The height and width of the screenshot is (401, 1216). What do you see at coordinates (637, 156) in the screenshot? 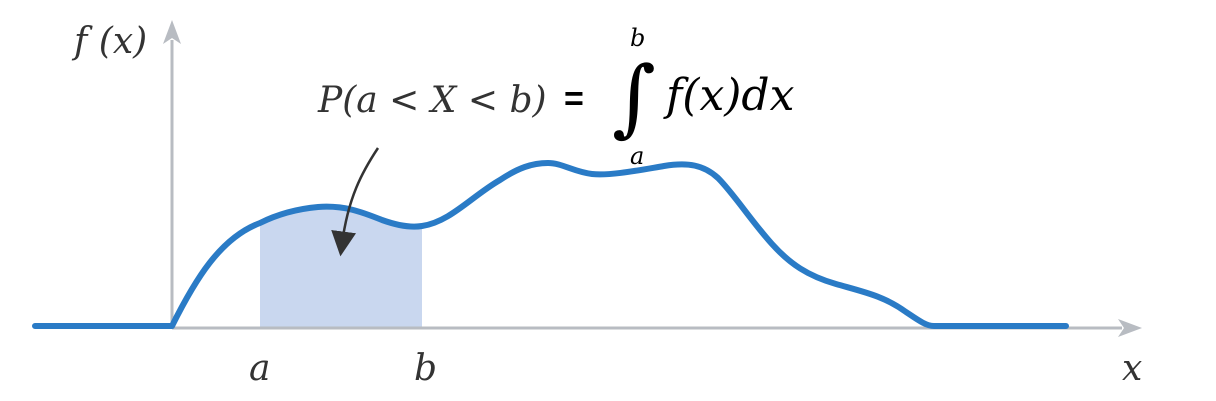
I see `integral-lower-limit: a` at bounding box center [637, 156].